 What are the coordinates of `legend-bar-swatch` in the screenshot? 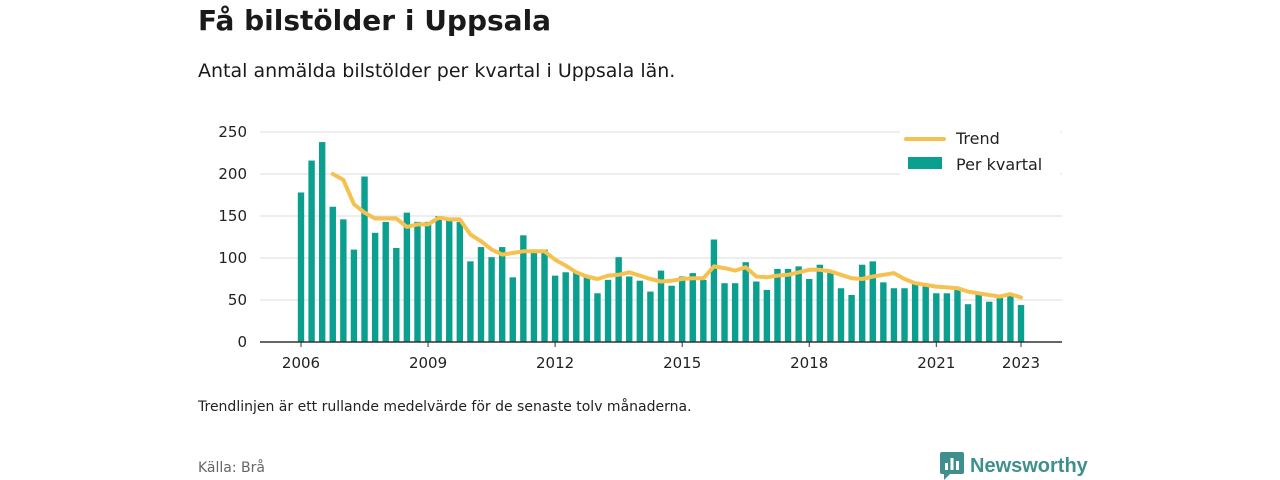 It's located at (925, 163).